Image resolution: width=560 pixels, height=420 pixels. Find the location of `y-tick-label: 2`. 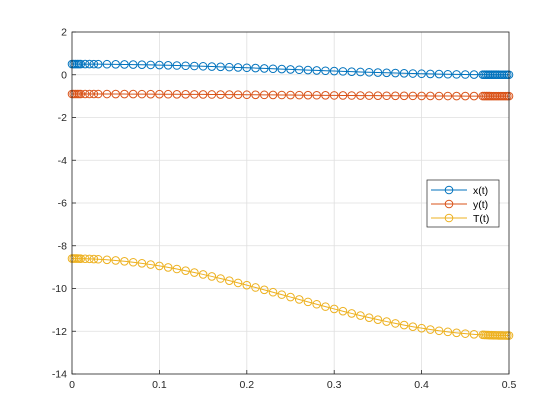

y-tick-label: 2 is located at coordinates (64, 33).